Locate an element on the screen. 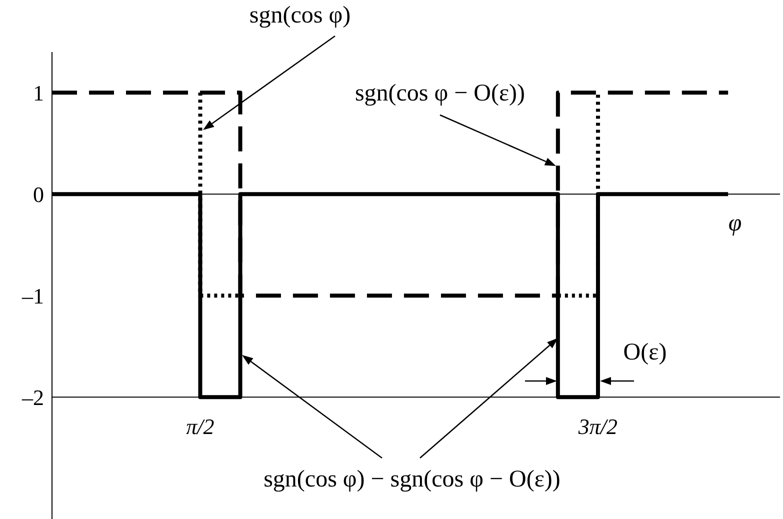 Image resolution: width=783 pixels, height=519 pixels. text: sgn(cos φ) is located at coordinates (300, 16).